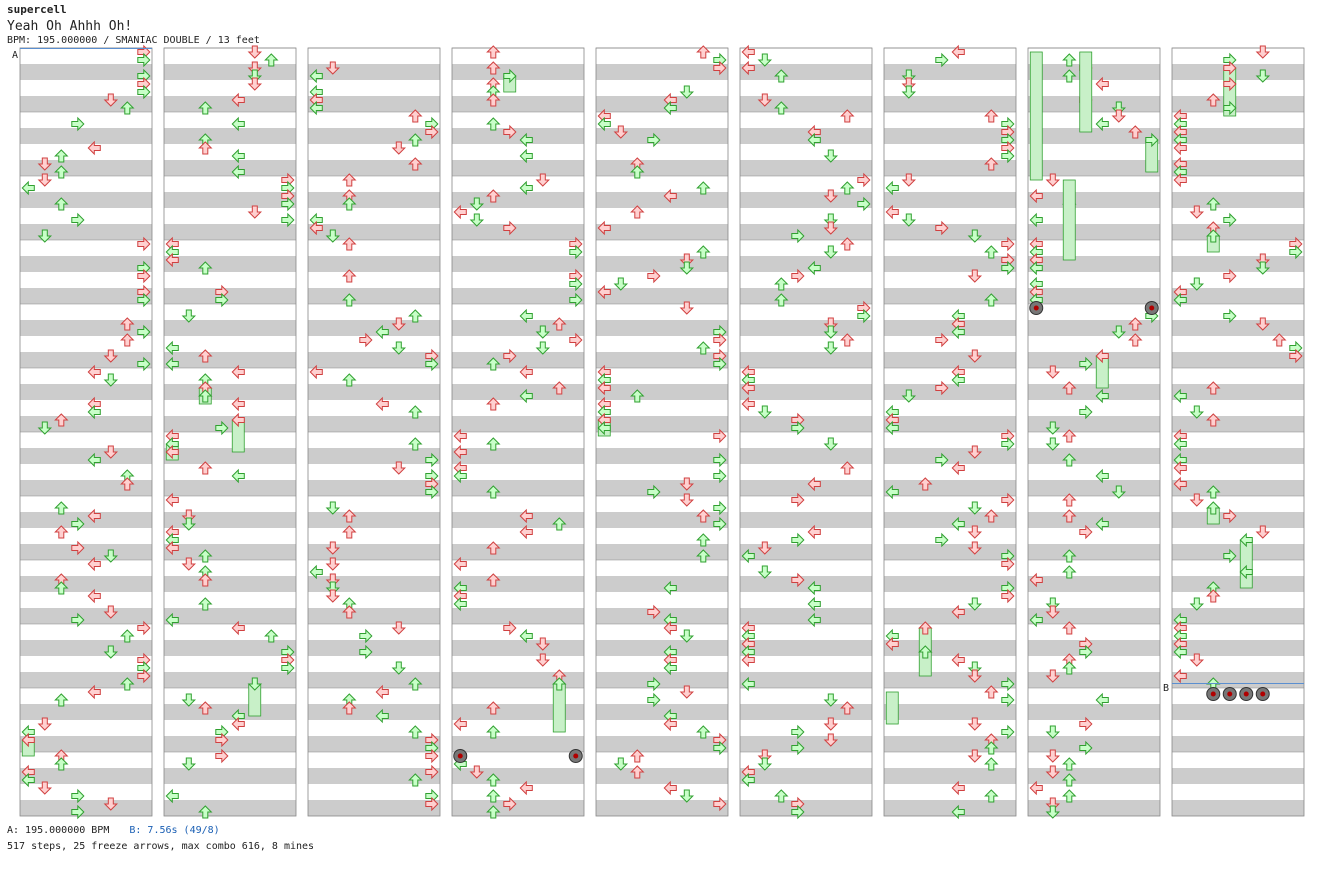  Describe the element at coordinates (575, 756) in the screenshot. I see `mine` at that location.